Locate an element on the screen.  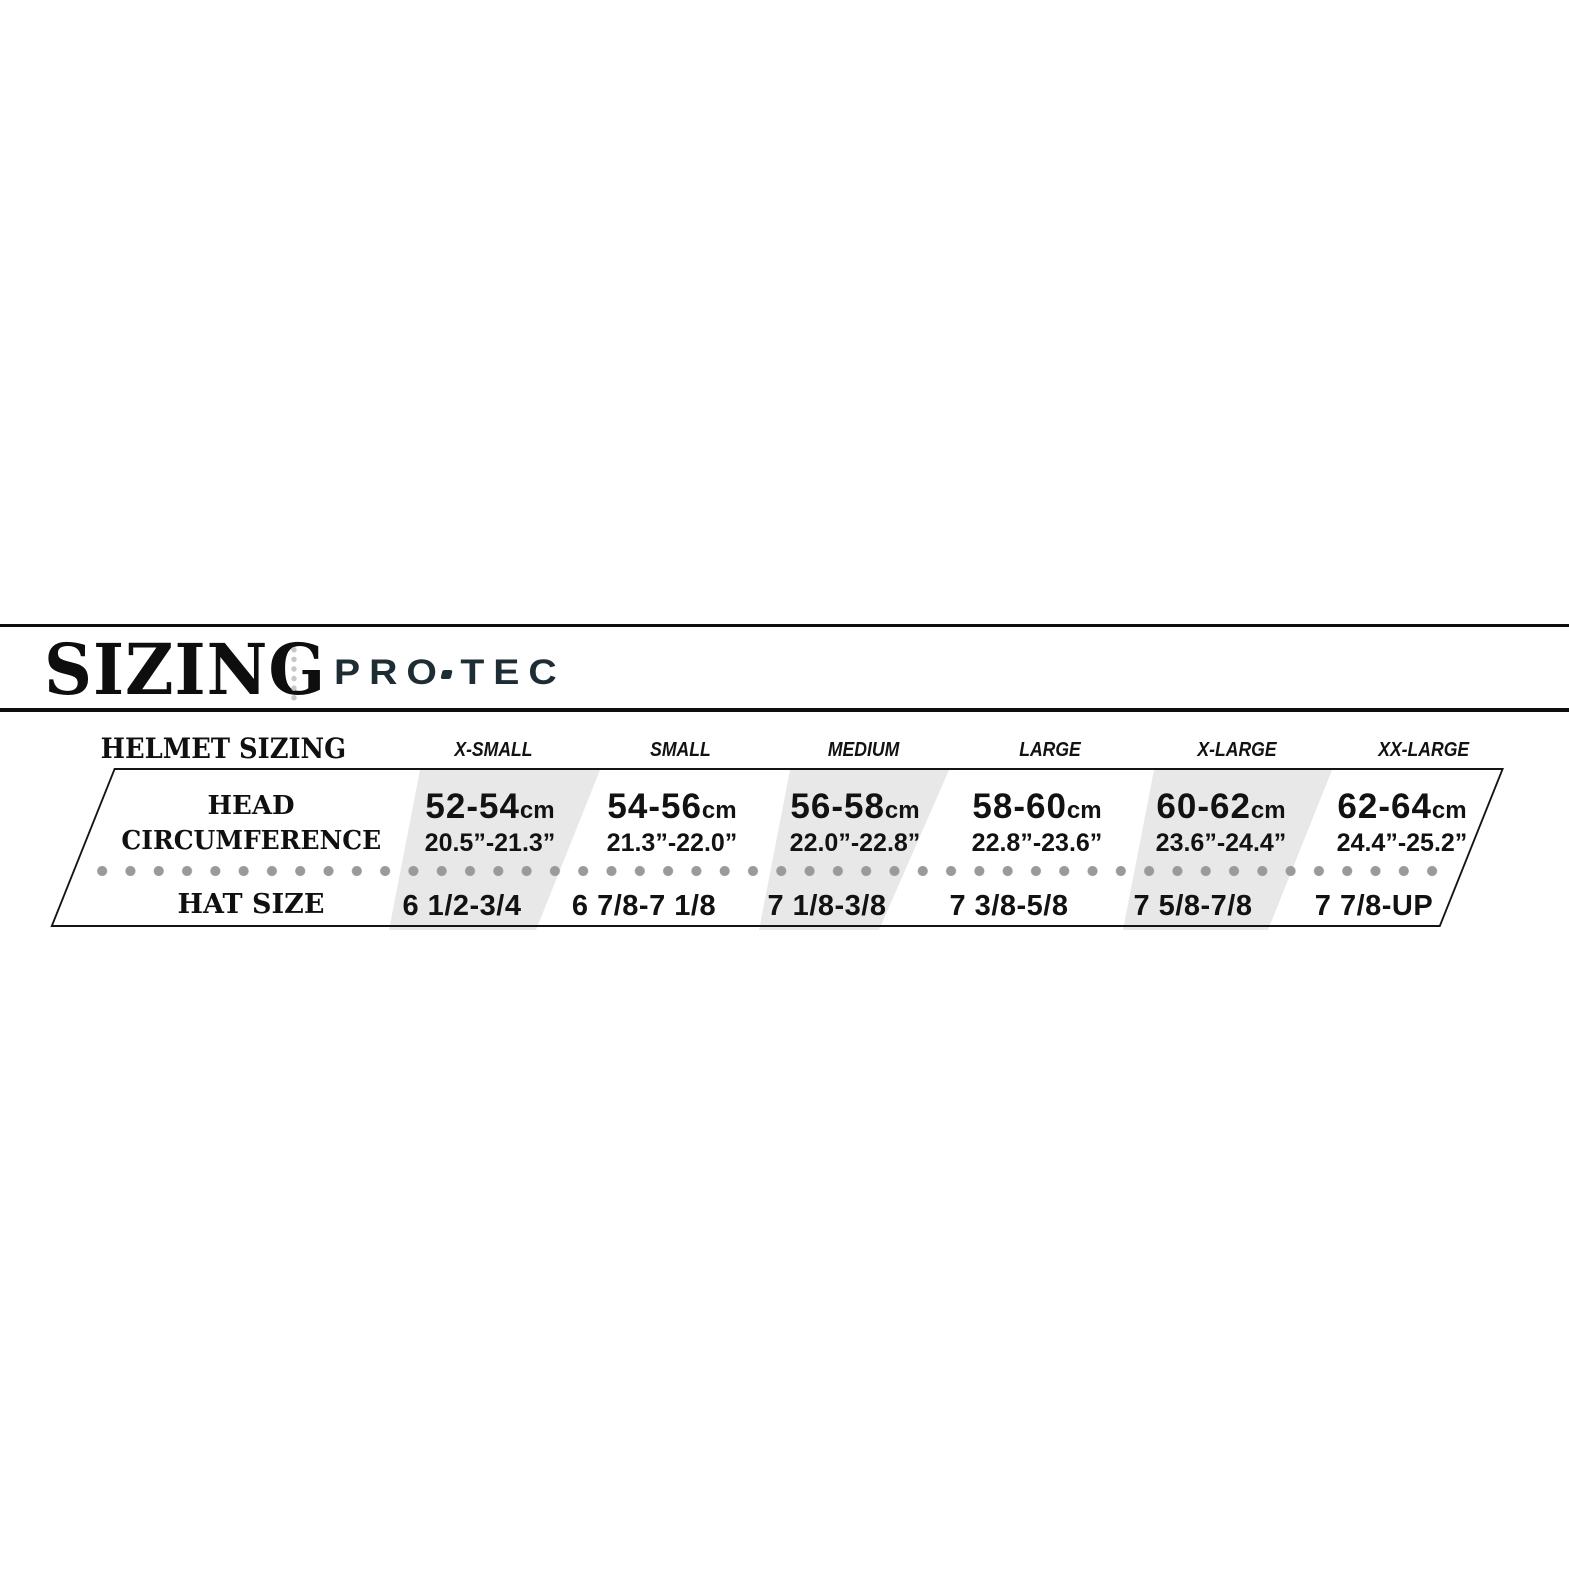
row-label-circumference: CIRCUMFERENCE is located at coordinates (251, 841).